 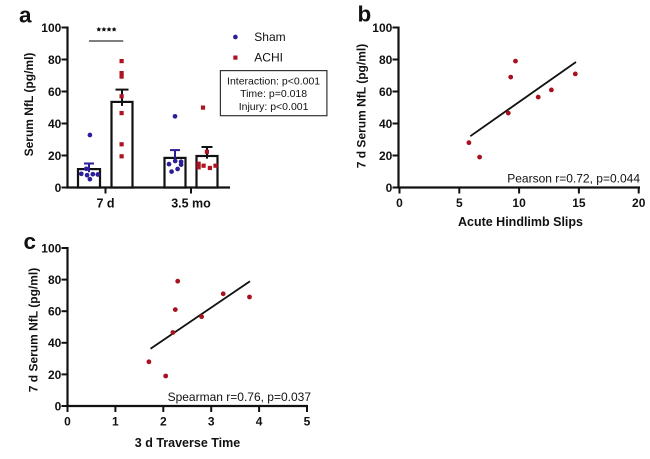 I want to click on svg-text: 7 d, so click(x=105, y=204).